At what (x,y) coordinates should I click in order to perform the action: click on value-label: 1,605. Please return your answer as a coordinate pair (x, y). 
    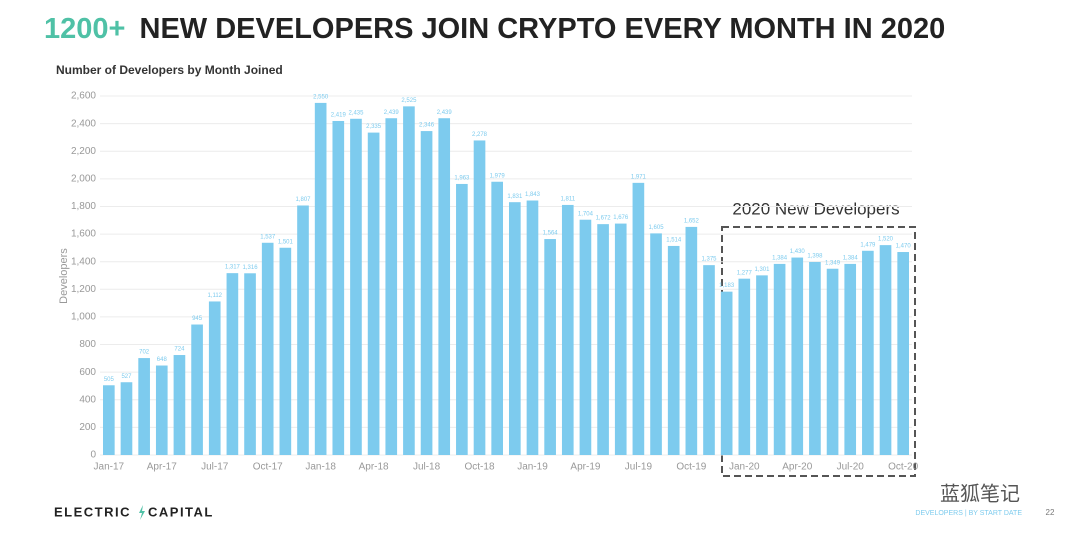
    Looking at the image, I should click on (657, 228).